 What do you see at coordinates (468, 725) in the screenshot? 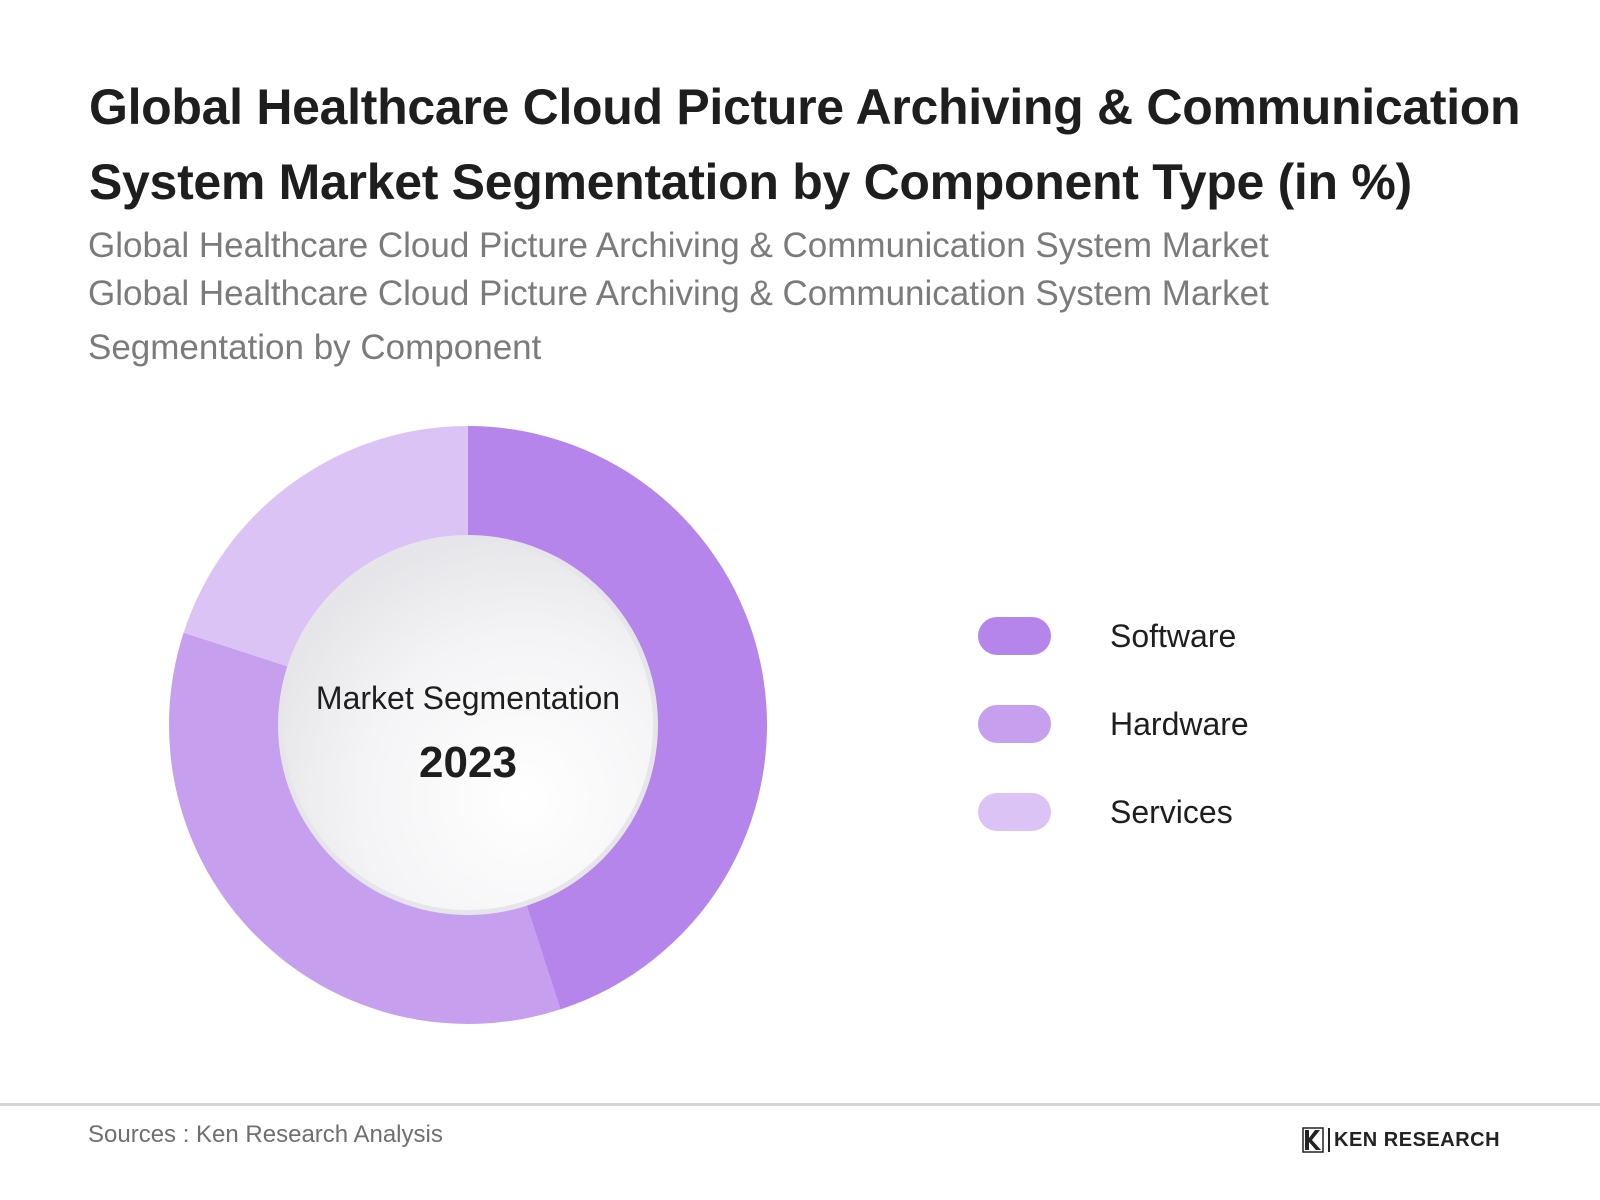
I see `donut-hole` at bounding box center [468, 725].